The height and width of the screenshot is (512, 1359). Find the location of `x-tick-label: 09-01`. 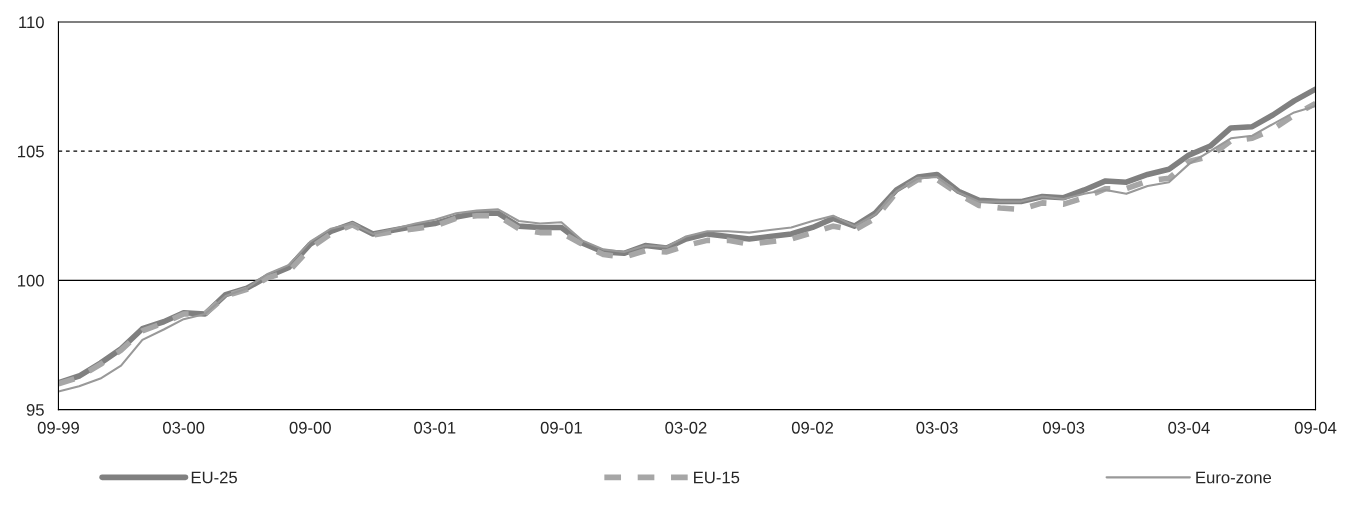

x-tick-label: 09-01 is located at coordinates (561, 427).